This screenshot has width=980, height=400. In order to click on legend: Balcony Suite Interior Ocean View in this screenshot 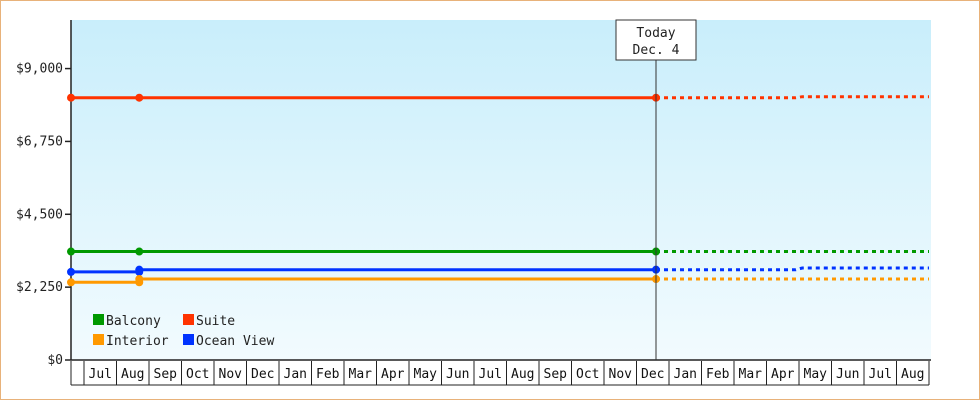, I will do `click(183, 331)`.